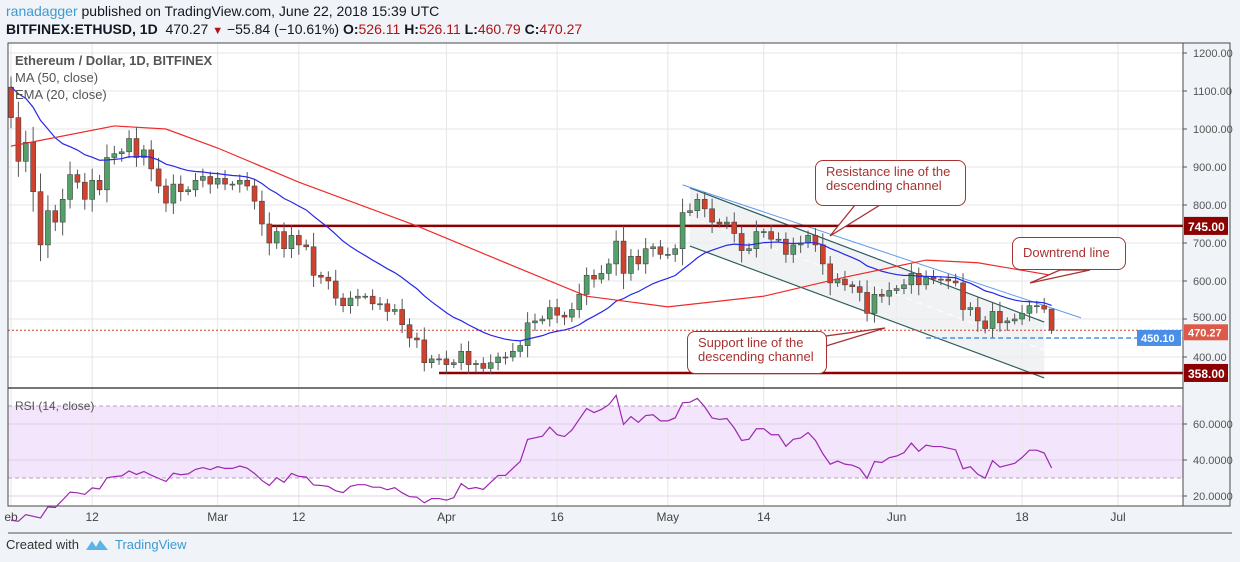  What do you see at coordinates (439, 29) in the screenshot?
I see `high-value: 526.11` at bounding box center [439, 29].